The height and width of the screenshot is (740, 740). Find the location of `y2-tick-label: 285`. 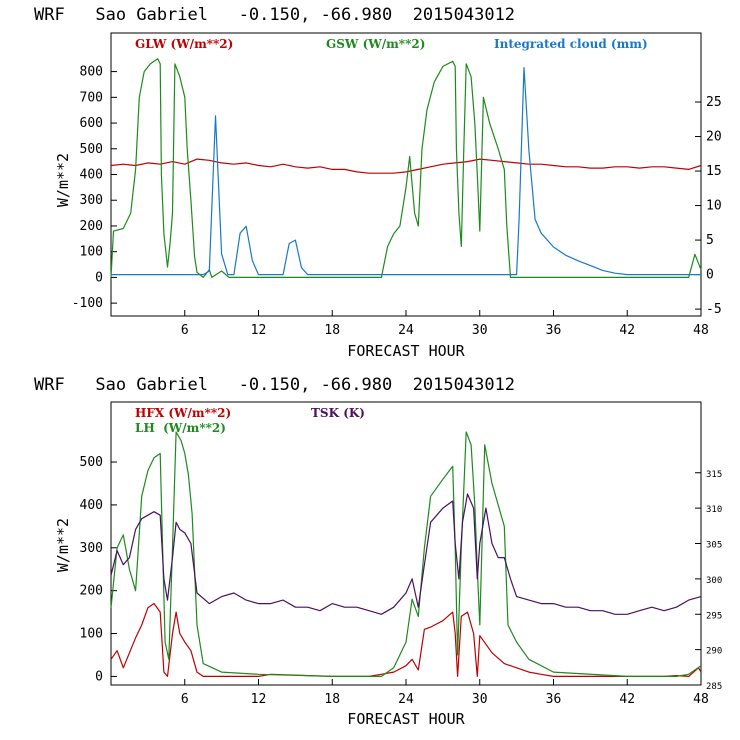

y2-tick-label: 285 is located at coordinates (714, 687).